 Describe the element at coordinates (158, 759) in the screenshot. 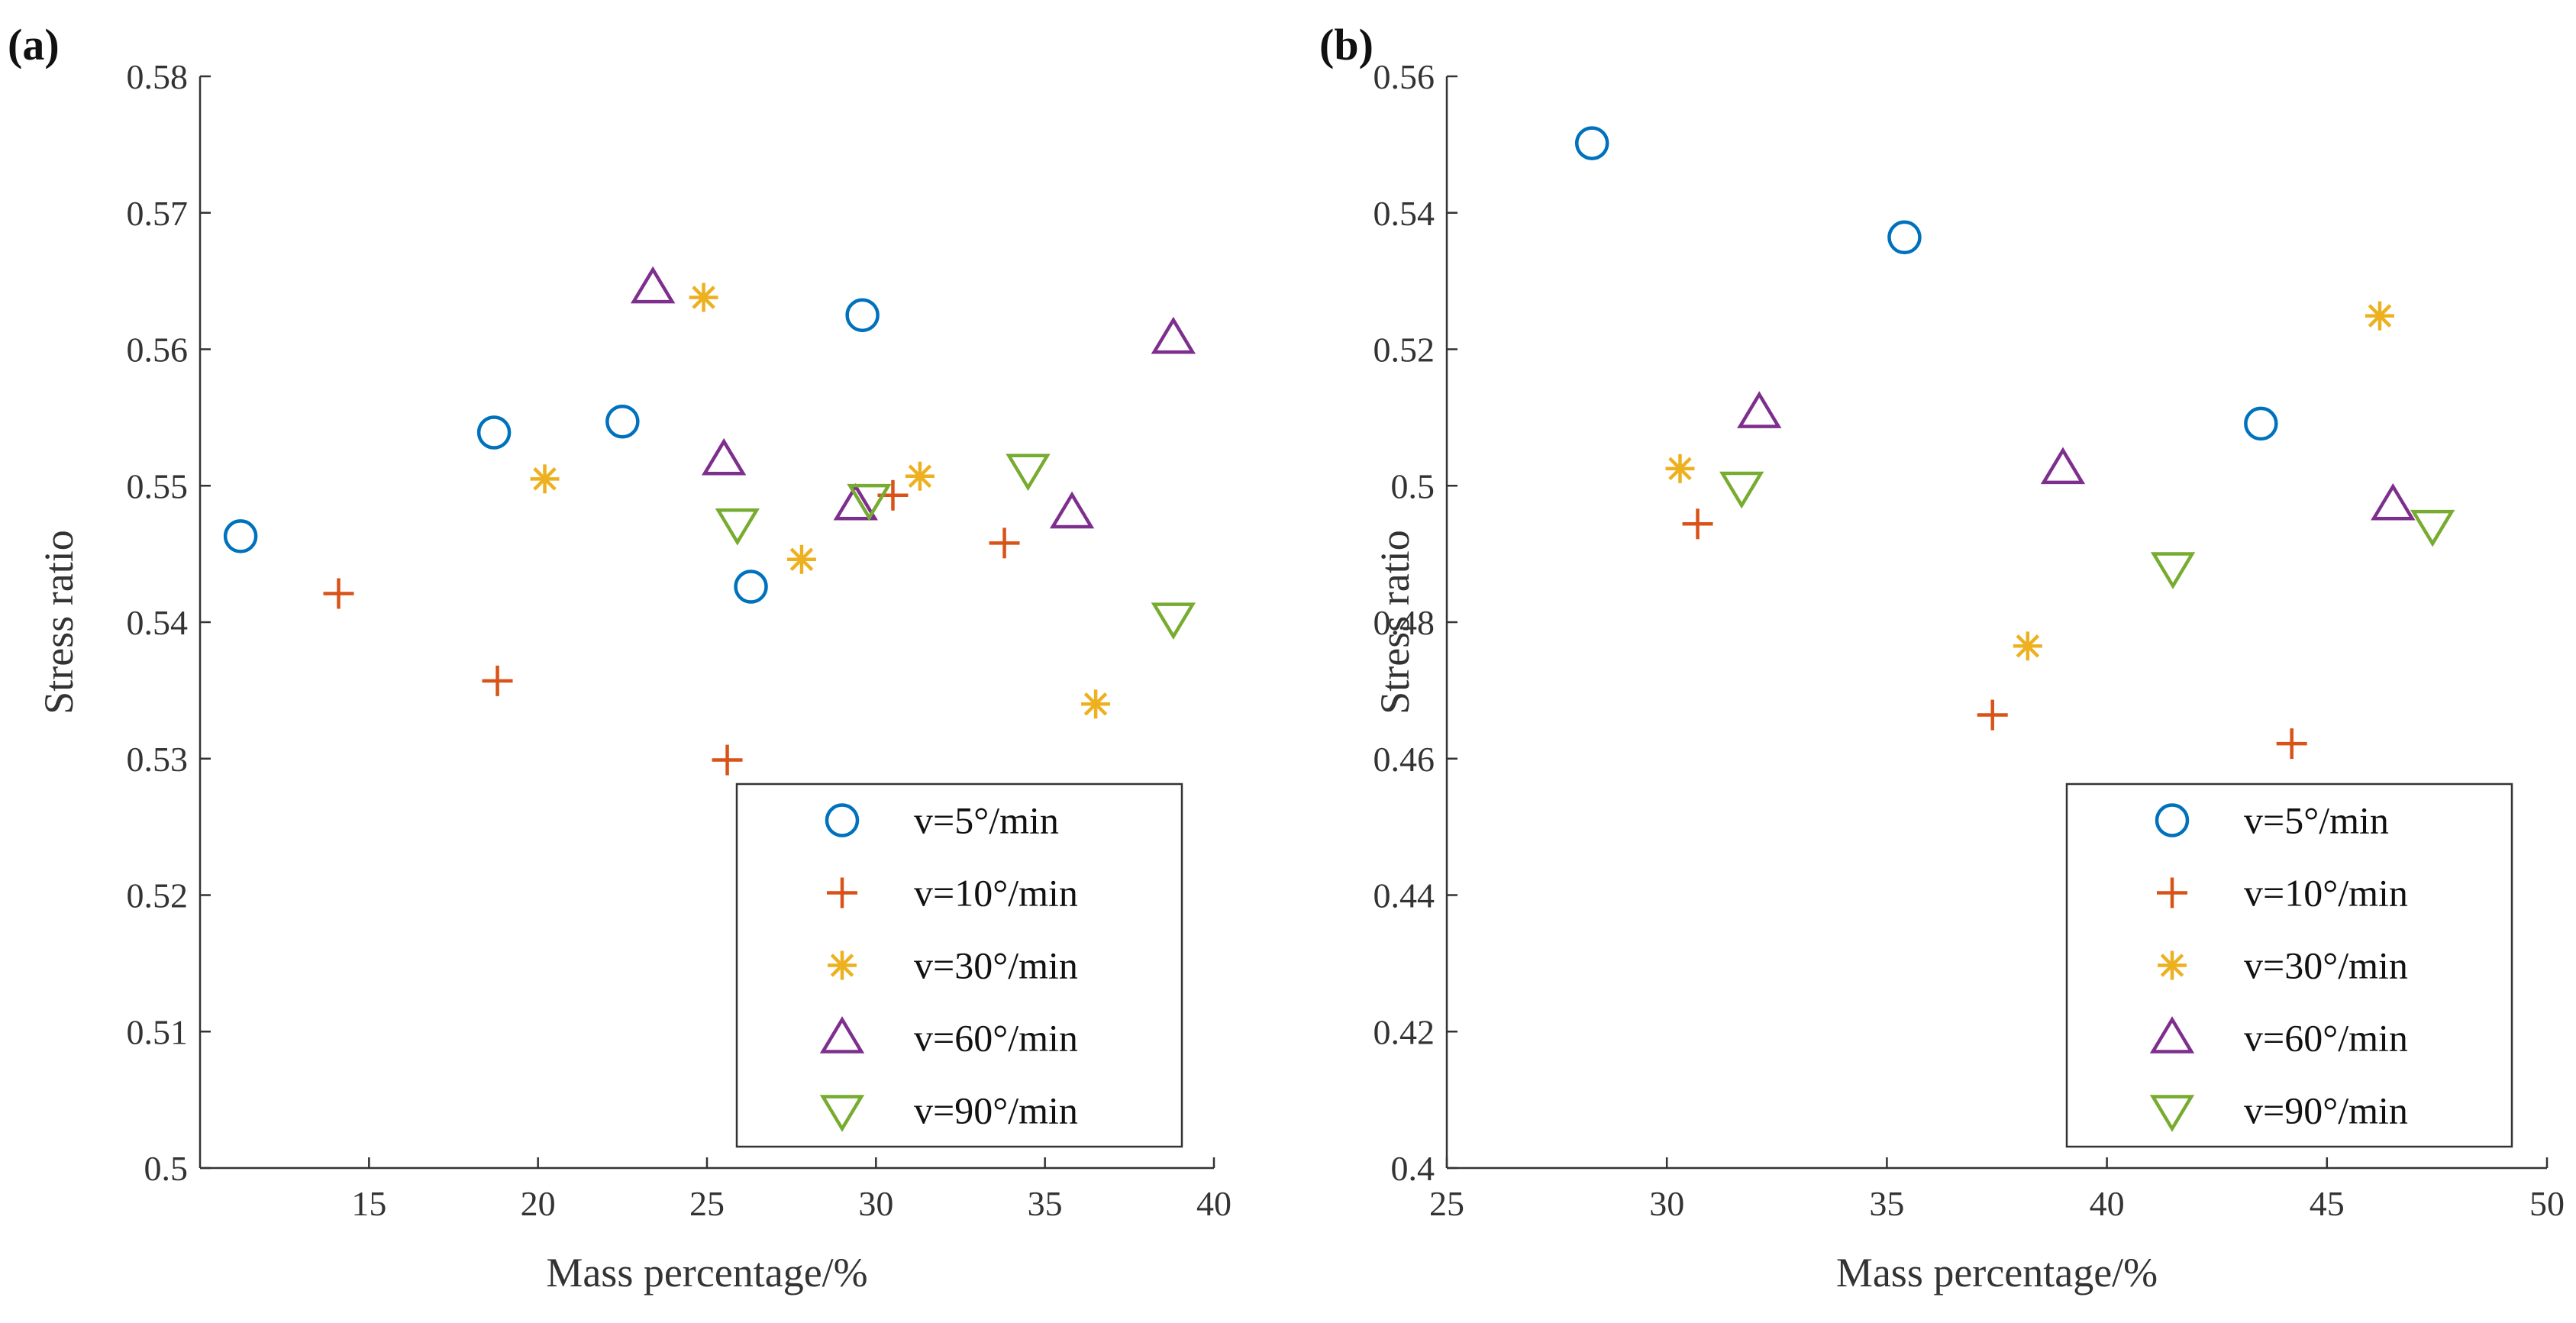

I see `y-tick-label: 0.53` at that location.